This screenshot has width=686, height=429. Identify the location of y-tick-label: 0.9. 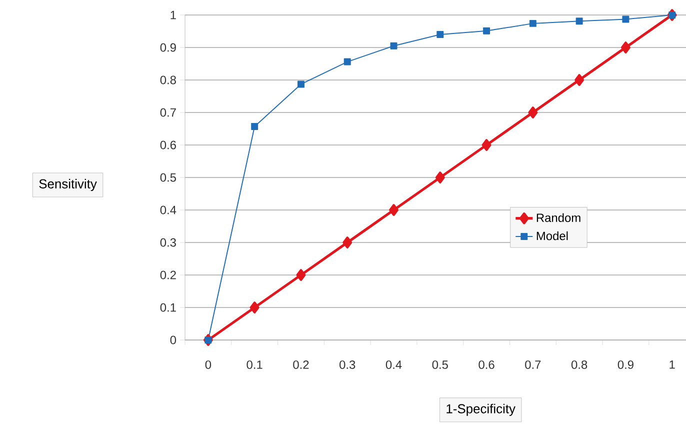
(168, 47).